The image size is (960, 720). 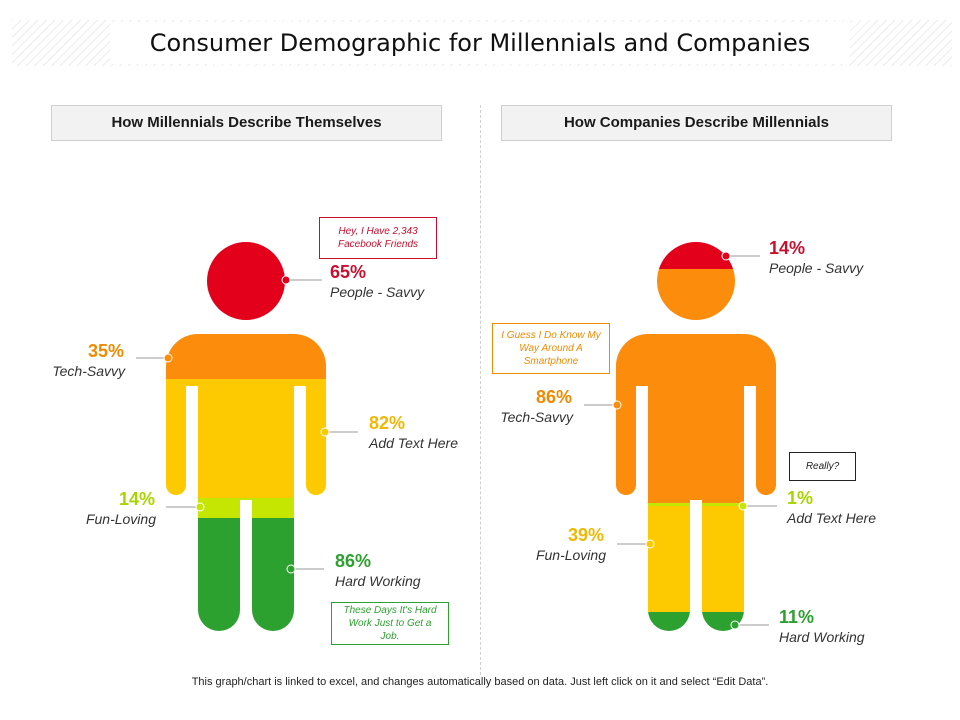 I want to click on right-figure, so click(x=696, y=436).